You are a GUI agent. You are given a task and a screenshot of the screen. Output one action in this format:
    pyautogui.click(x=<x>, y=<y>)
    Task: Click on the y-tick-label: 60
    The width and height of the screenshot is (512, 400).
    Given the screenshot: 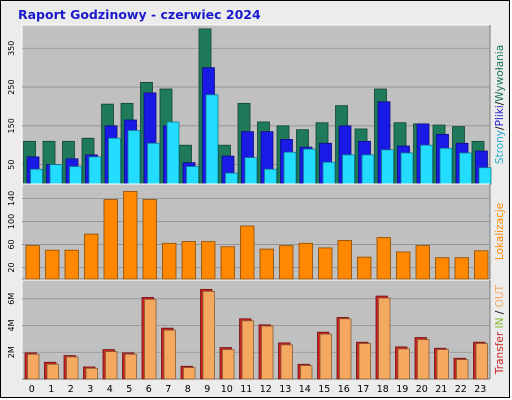 What is the action you would take?
    pyautogui.click(x=11, y=244)
    